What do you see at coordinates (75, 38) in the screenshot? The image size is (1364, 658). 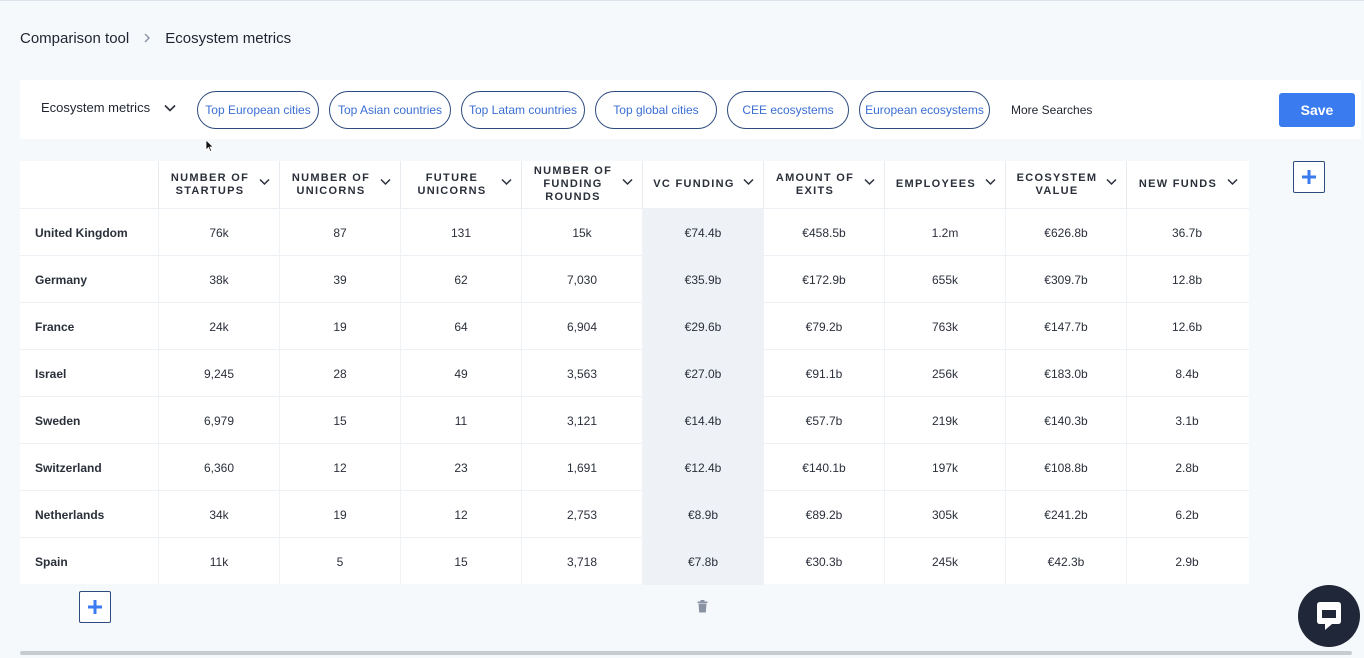 I see `breadcrumb-root: Comparison tool` at bounding box center [75, 38].